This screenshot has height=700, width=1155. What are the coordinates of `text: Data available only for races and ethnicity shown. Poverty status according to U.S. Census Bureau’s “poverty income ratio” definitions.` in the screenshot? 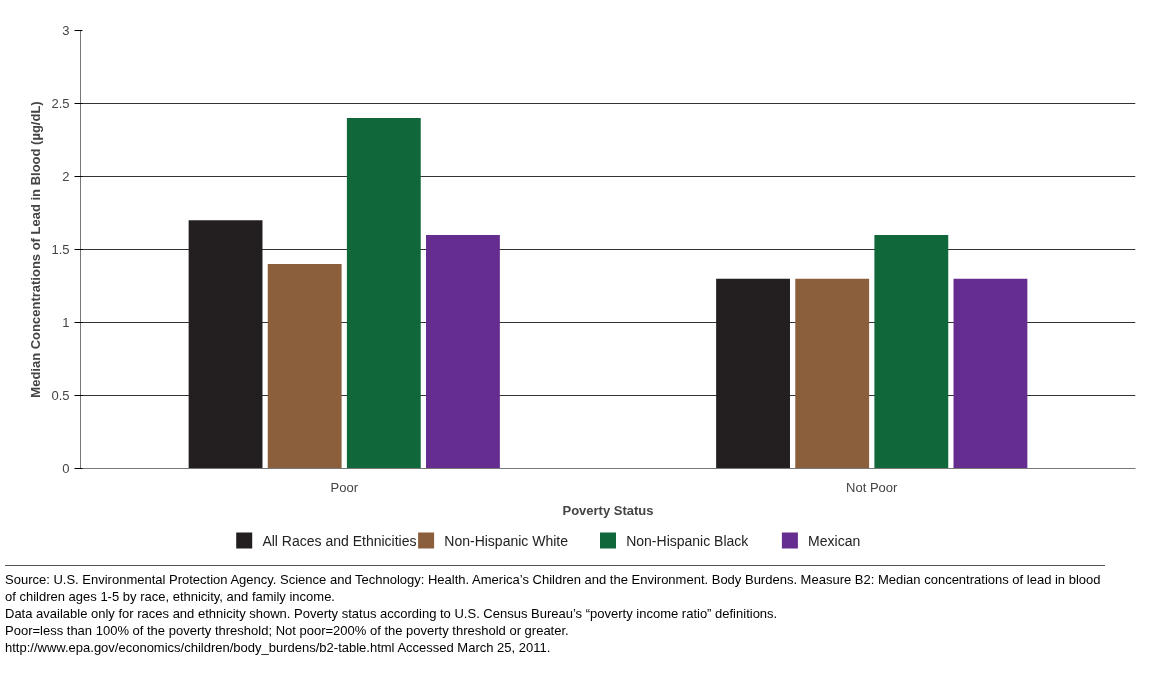 It's located at (391, 613).